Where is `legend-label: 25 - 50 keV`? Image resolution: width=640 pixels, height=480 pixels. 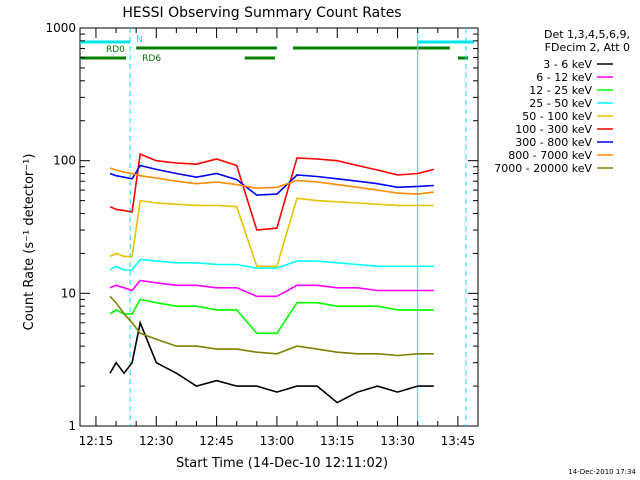 legend-label: 25 - 50 keV is located at coordinates (560, 103).